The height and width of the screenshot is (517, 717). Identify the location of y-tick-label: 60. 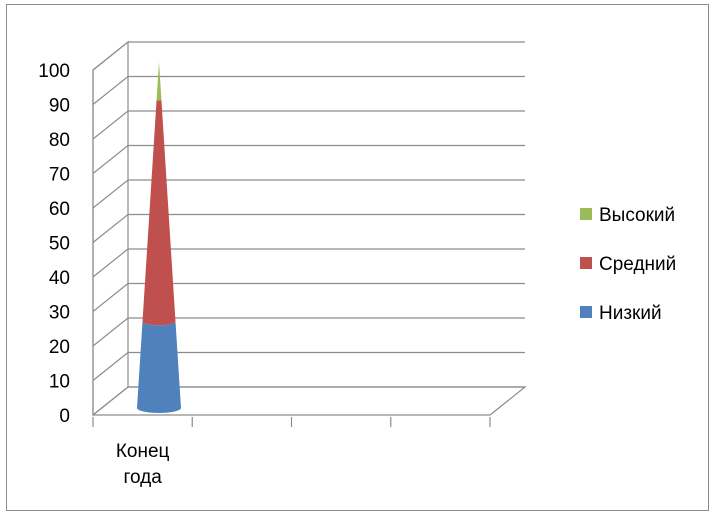
(59, 209).